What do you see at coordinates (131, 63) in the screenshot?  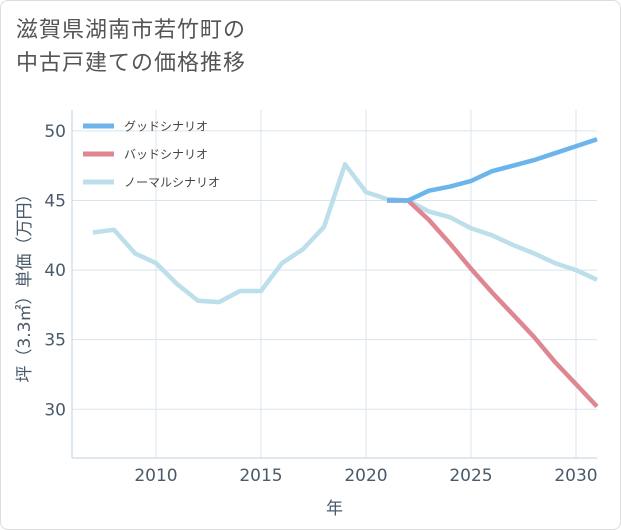 I see `chart-title-line-2: 中古戸建ての価格推移` at bounding box center [131, 63].